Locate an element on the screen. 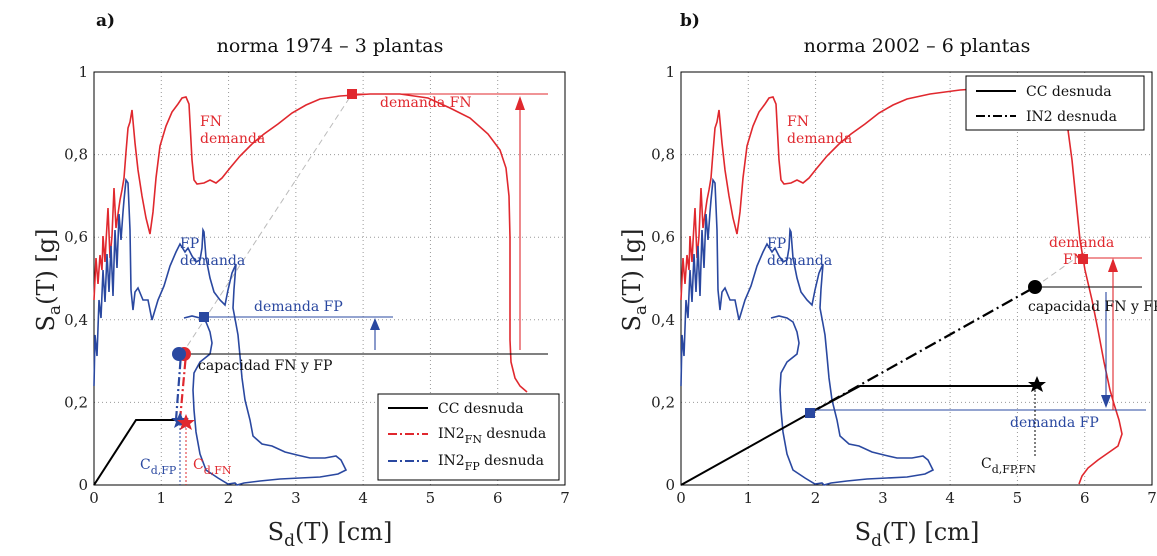 The image size is (1157, 556). panel-b-legend: CC desnuda IN2 desnuda is located at coordinates (1055, 103).